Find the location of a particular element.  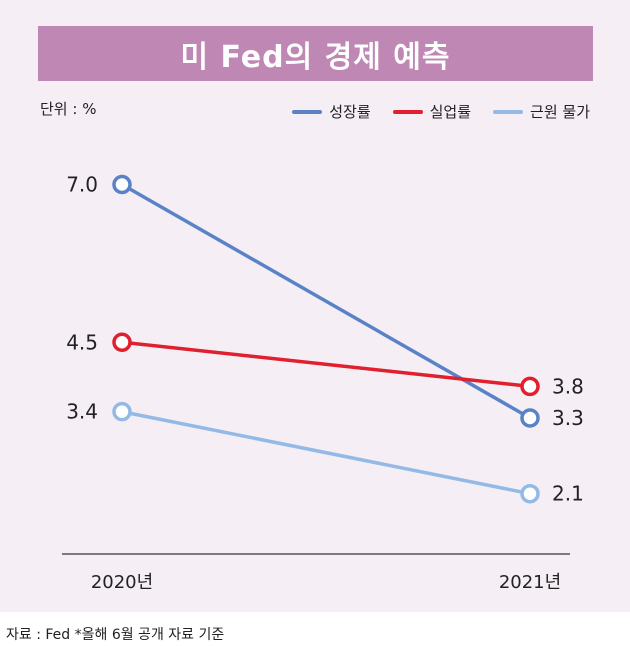

data-label: 4.5 is located at coordinates (82, 342).